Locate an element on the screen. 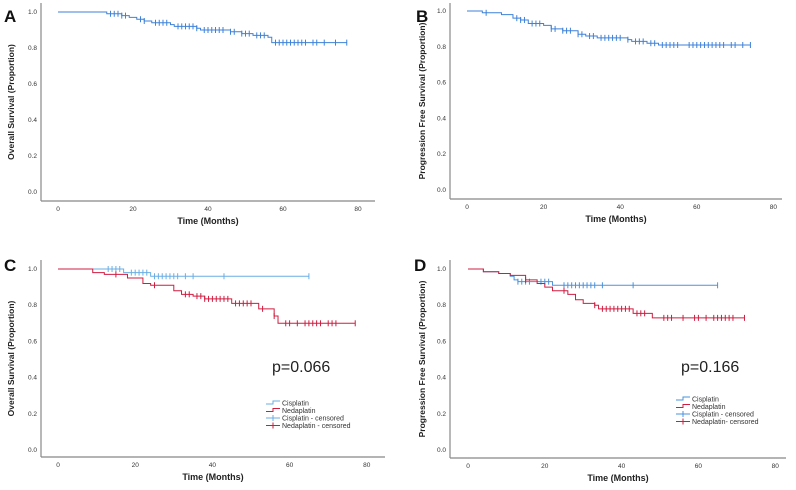 The width and height of the screenshot is (796, 490). legend-label: Nedaplatin - censored is located at coordinates (316, 426).